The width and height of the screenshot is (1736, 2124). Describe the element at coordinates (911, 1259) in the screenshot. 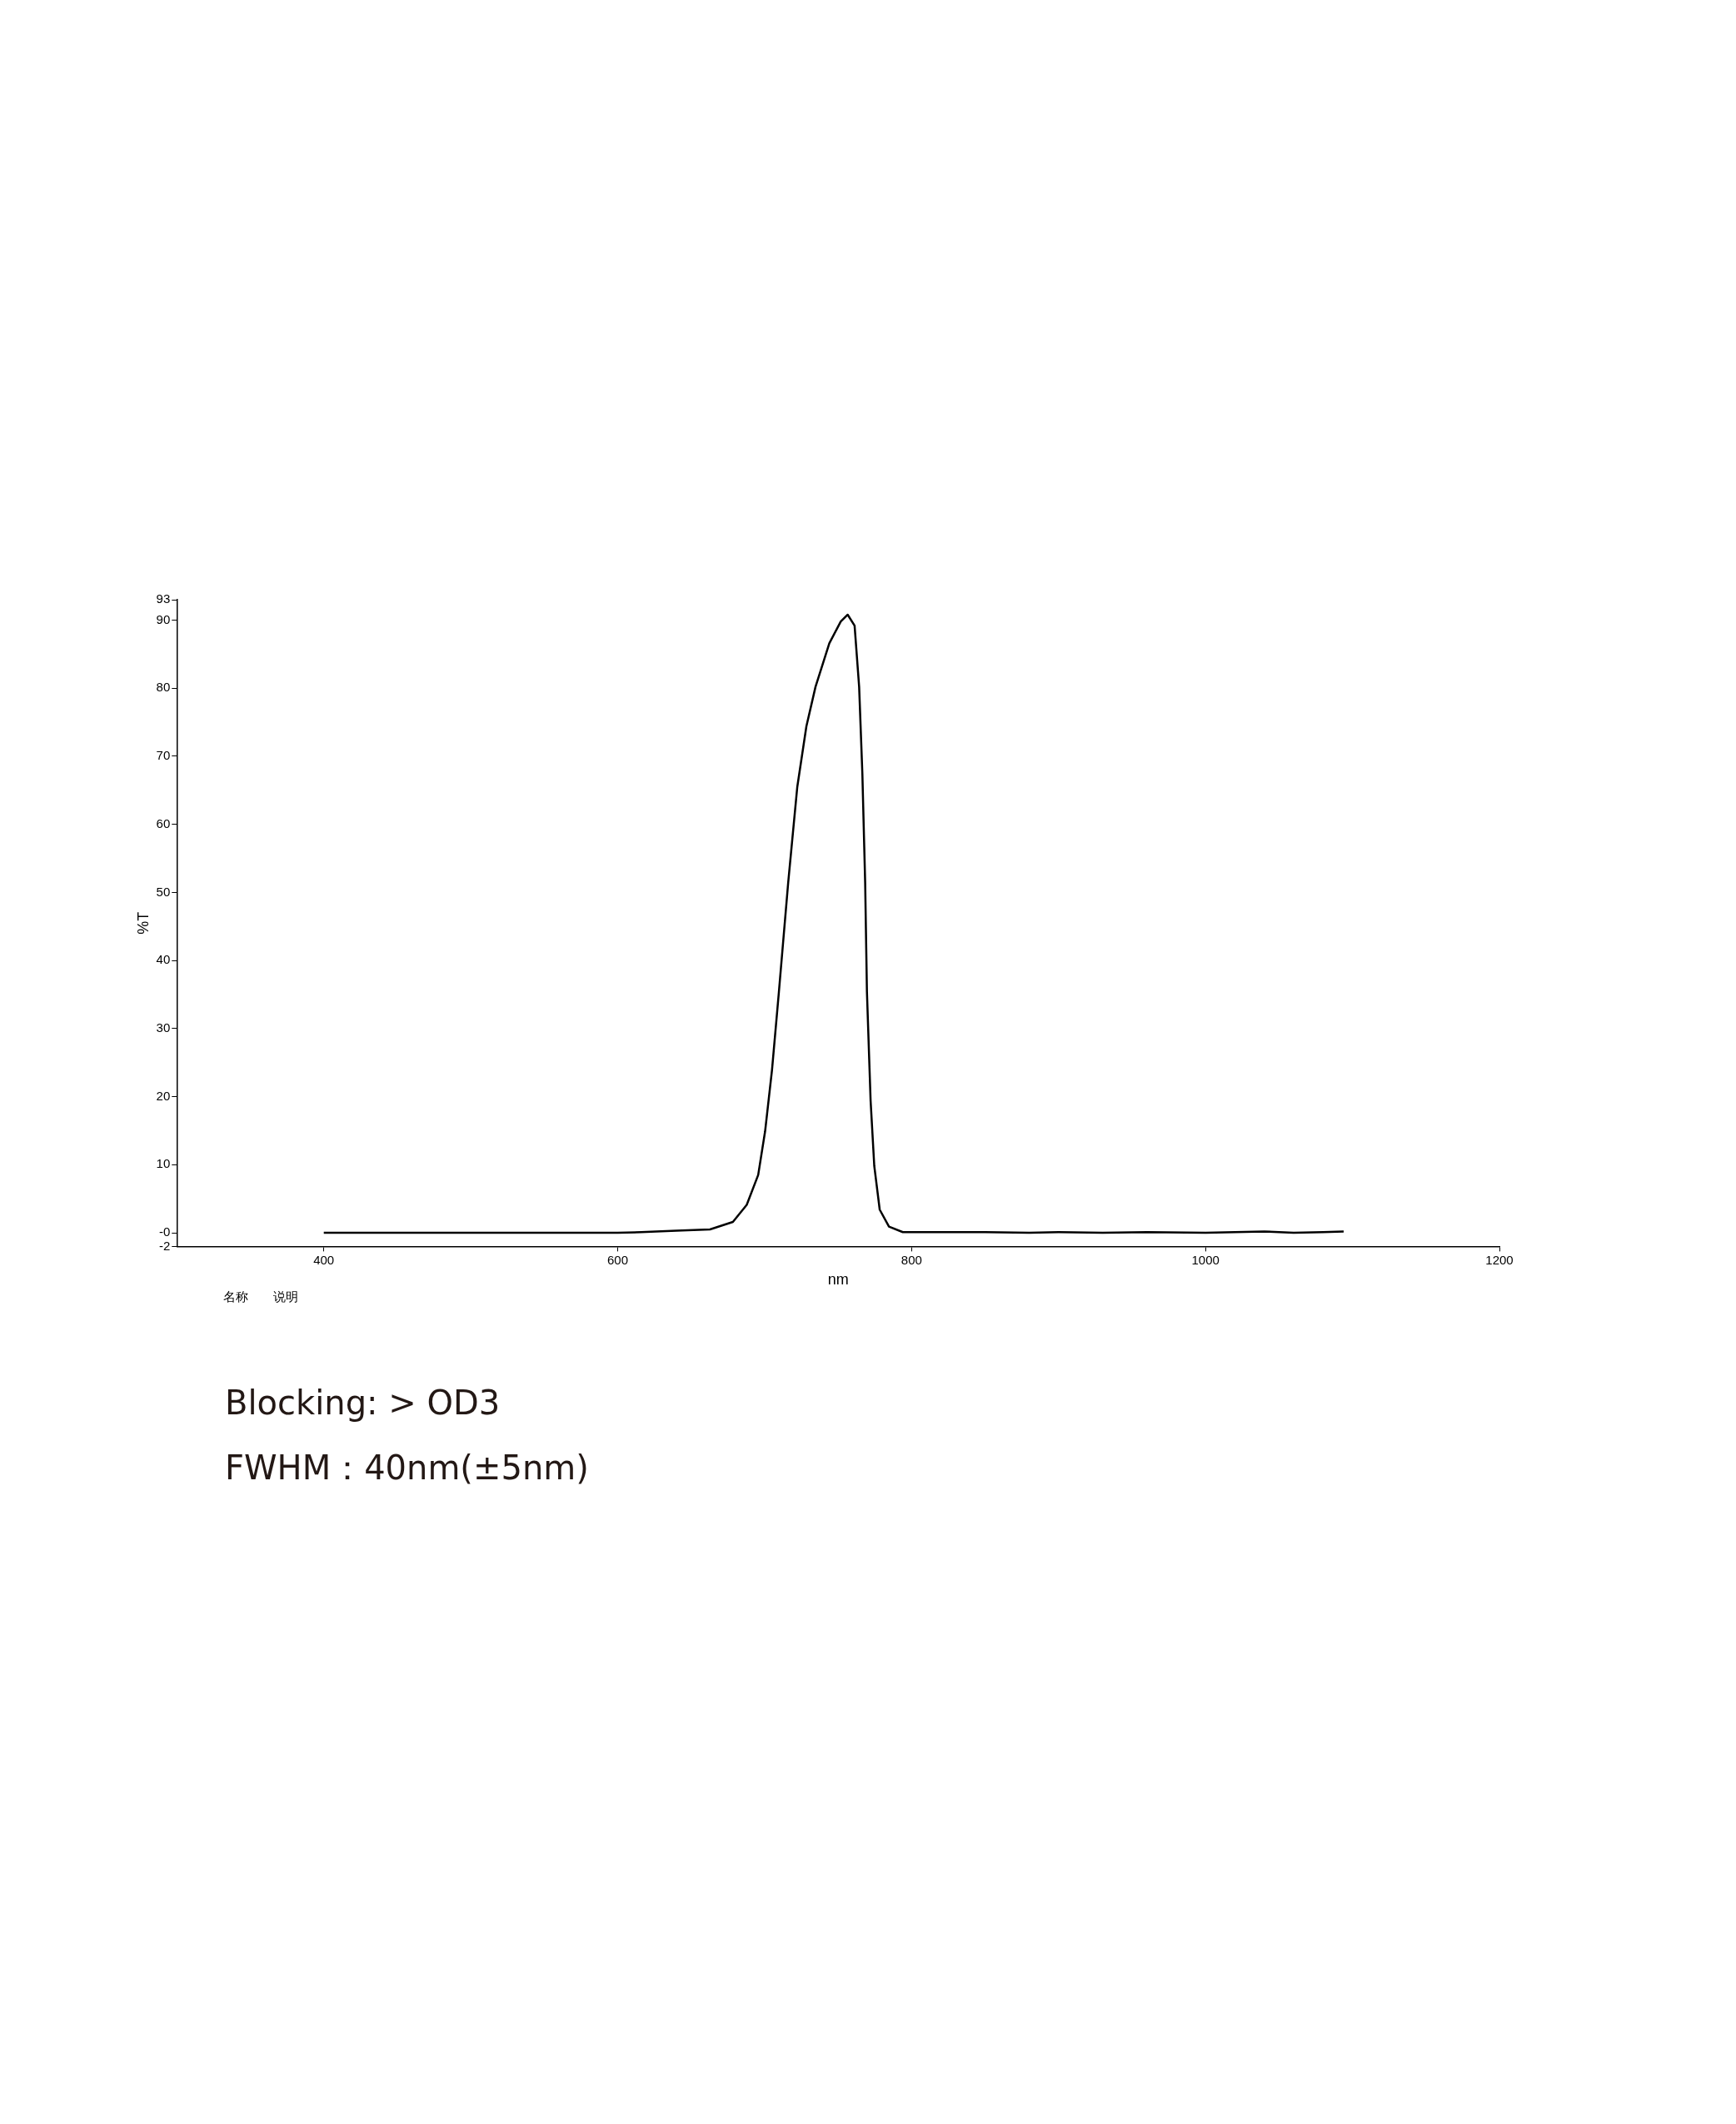

I see `x-tick-label: 800` at that location.